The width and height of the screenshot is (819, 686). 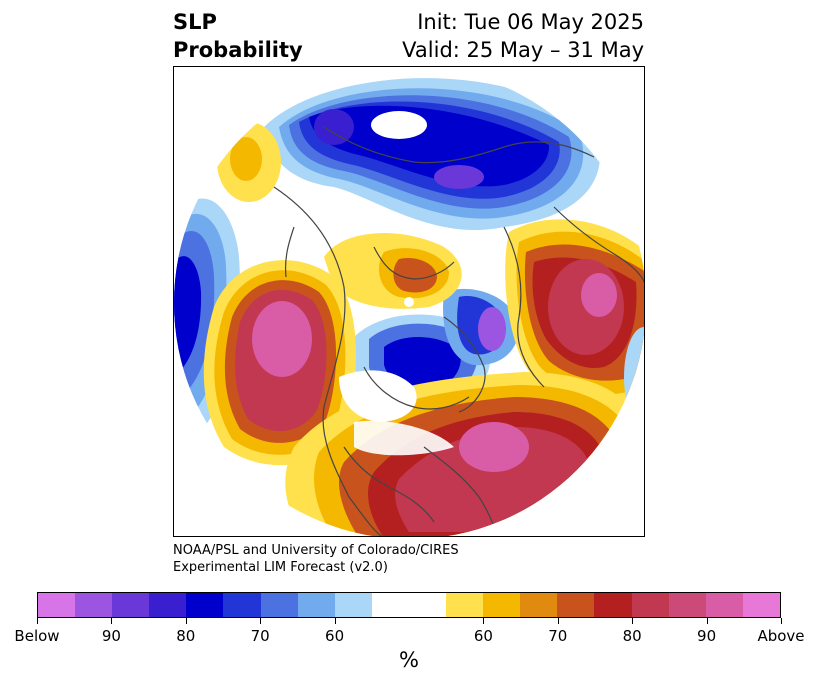 What do you see at coordinates (238, 36) in the screenshot?
I see `map-title: SLP Probability` at bounding box center [238, 36].